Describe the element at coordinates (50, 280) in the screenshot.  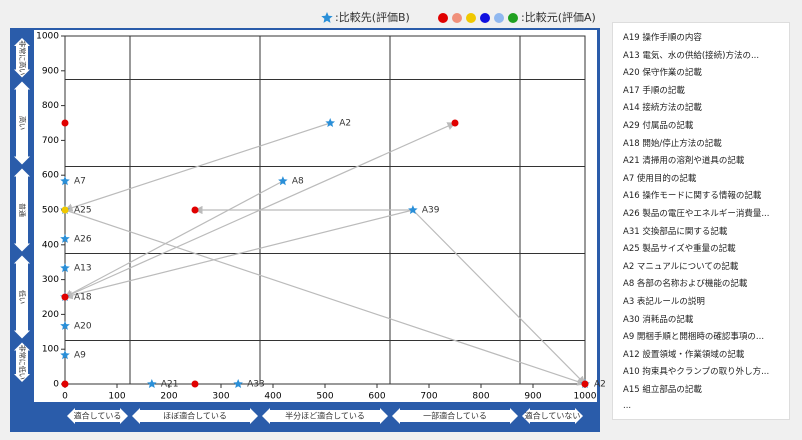
I see `y-tick-label: 300` at that location.